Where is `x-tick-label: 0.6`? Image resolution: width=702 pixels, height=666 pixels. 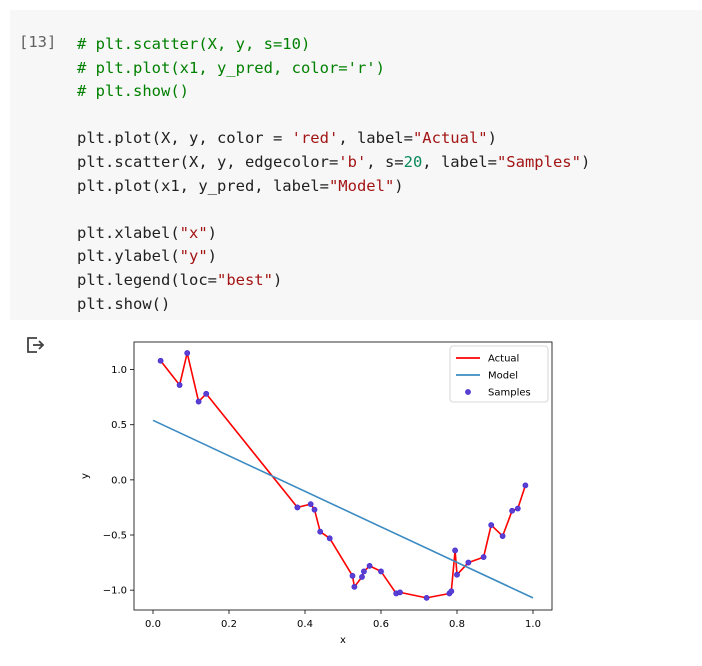
x-tick-label: 0.6 is located at coordinates (381, 624).